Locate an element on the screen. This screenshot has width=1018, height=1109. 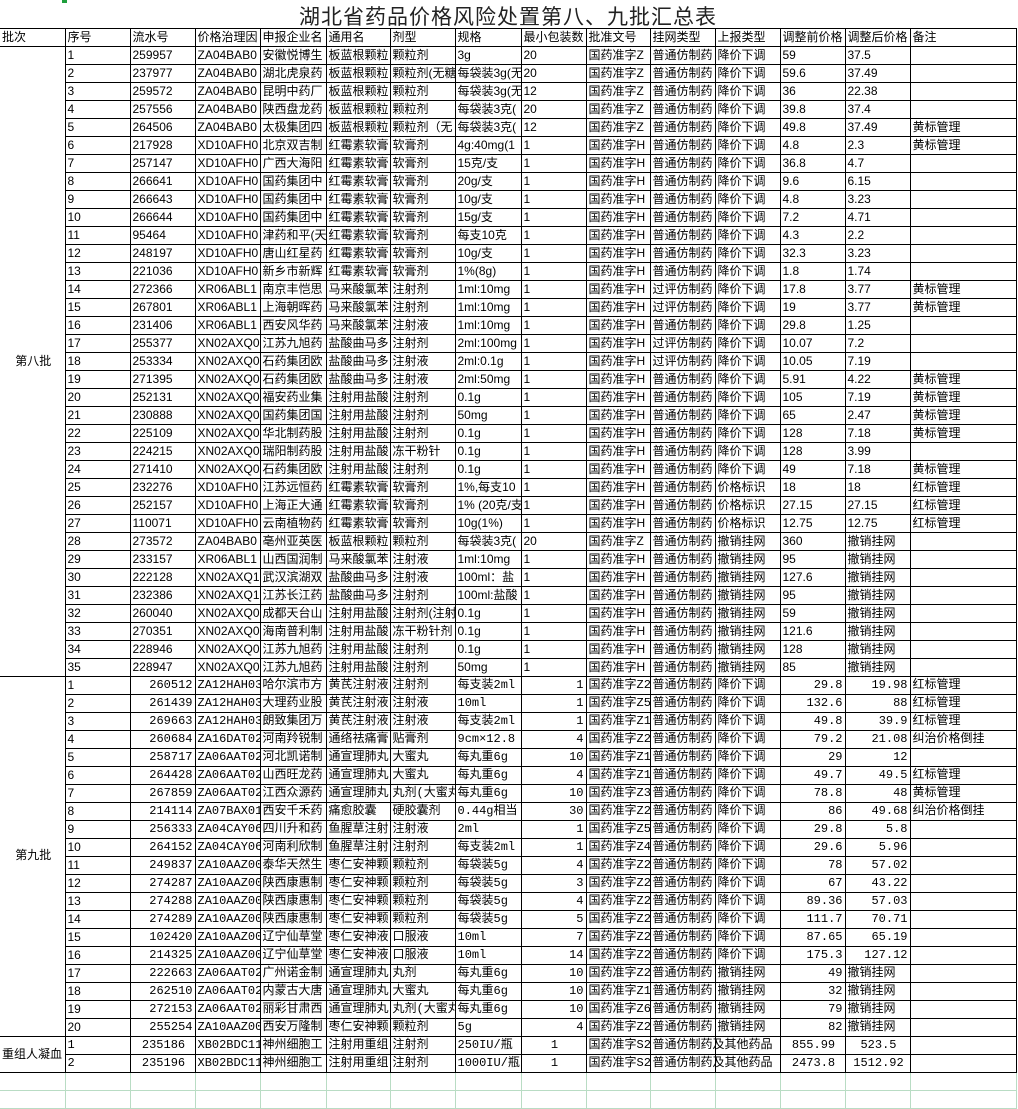
cell-company: 陕西康惠制 is located at coordinates (293, 883).